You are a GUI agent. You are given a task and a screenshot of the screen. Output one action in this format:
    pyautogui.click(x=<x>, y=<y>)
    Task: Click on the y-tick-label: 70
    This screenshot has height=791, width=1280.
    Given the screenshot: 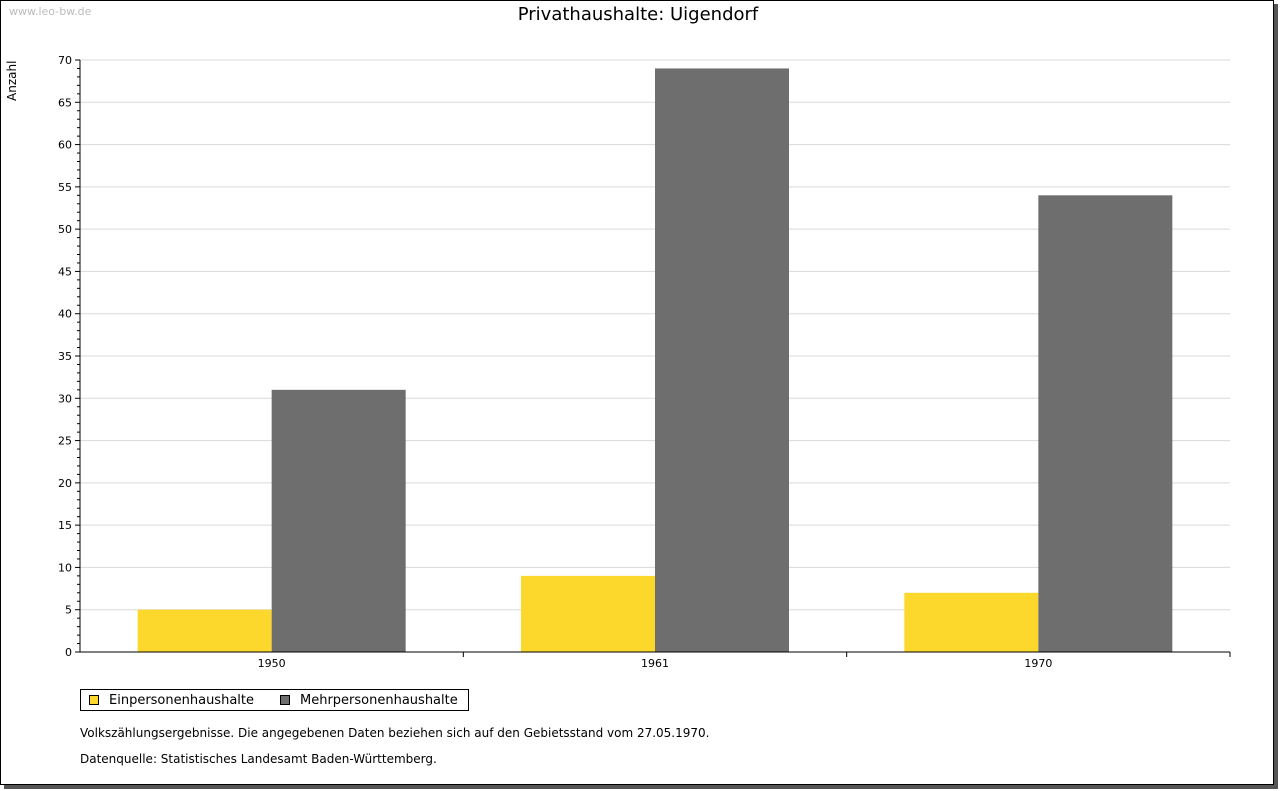 What is the action you would take?
    pyautogui.click(x=65, y=60)
    